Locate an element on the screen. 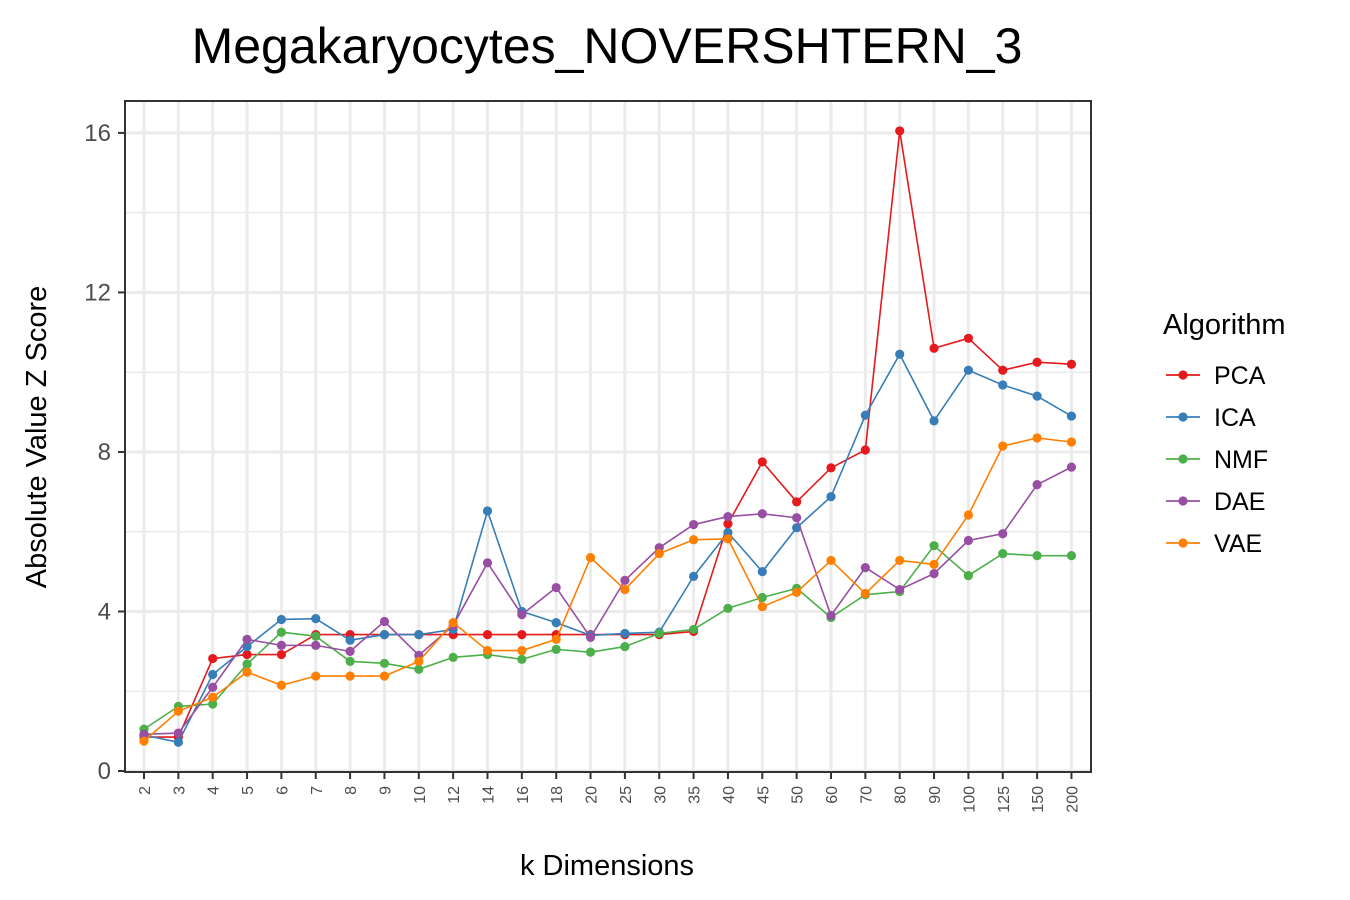 This screenshot has width=1350, height=900. x-tick-label: 60 is located at coordinates (832, 795).